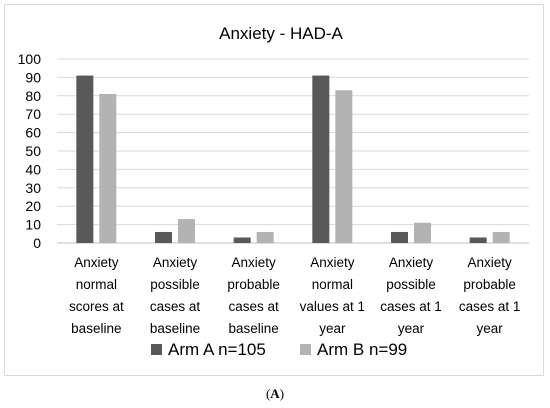  I want to click on x-category-label: Anxiety possible cases at 1 year, so click(411, 295).